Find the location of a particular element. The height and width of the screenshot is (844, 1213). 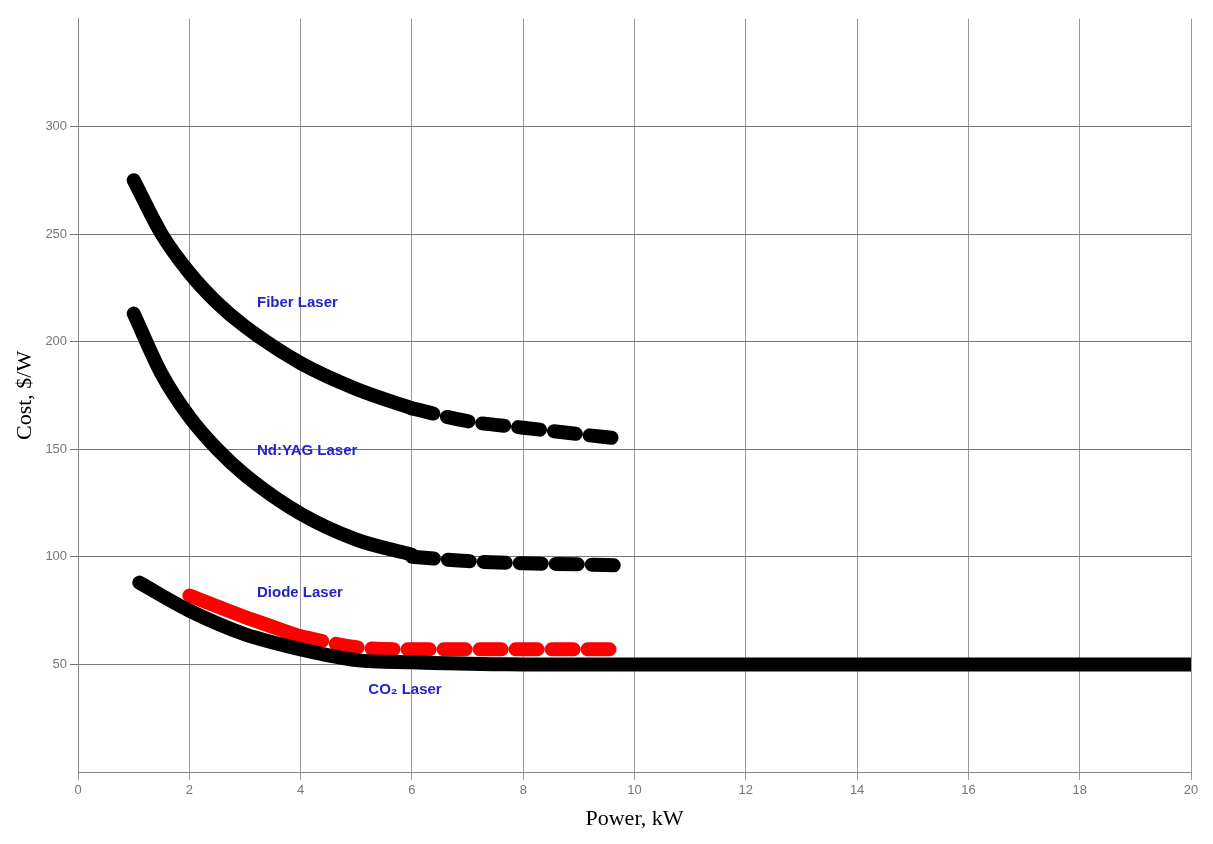

x-tick-label: 6 is located at coordinates (412, 790).